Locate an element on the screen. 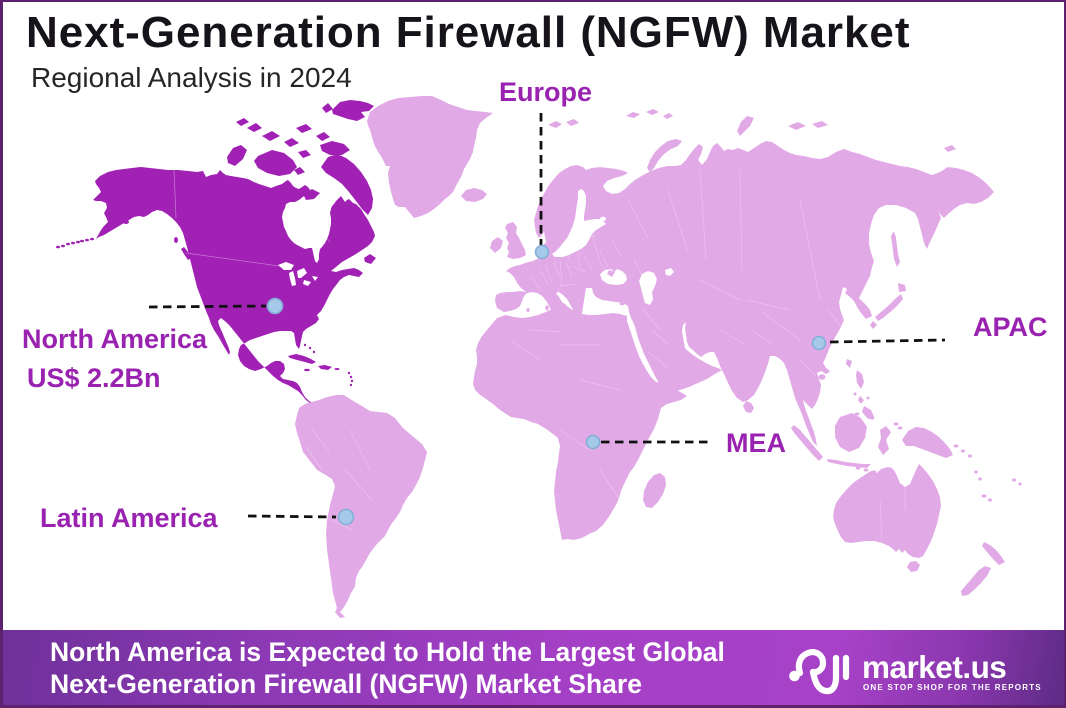  svg-text: market.us is located at coordinates (934, 667).